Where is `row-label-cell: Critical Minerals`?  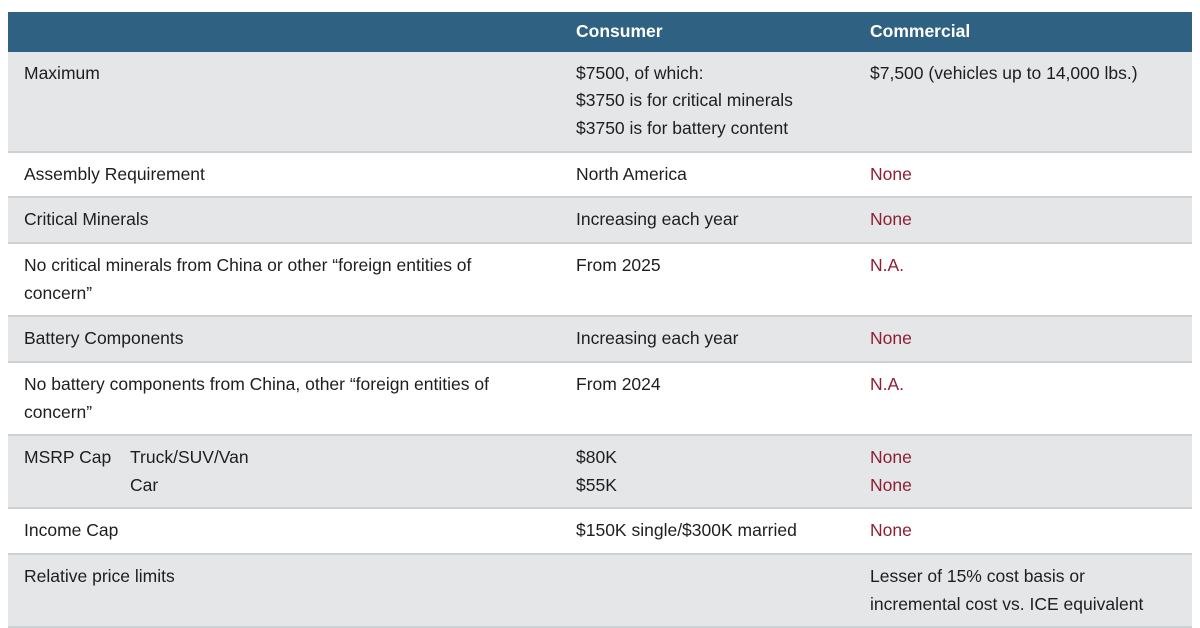
row-label-cell: Critical Minerals is located at coordinates (284, 219).